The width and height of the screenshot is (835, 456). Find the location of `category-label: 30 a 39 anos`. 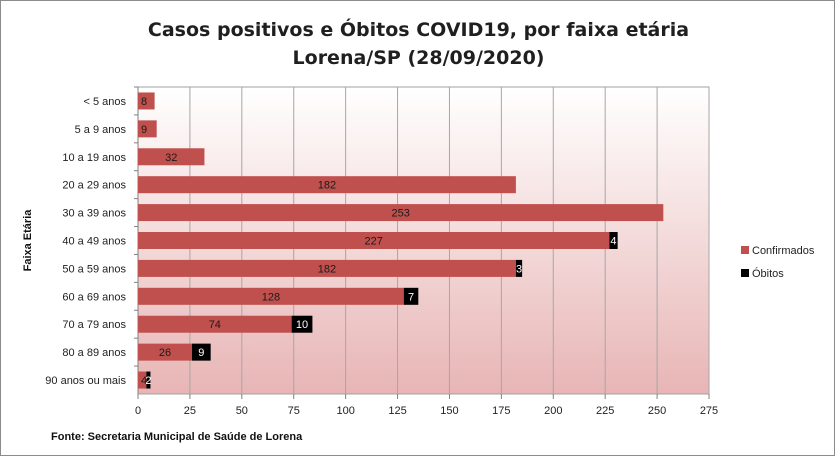

category-label: 30 a 39 anos is located at coordinates (94, 214).